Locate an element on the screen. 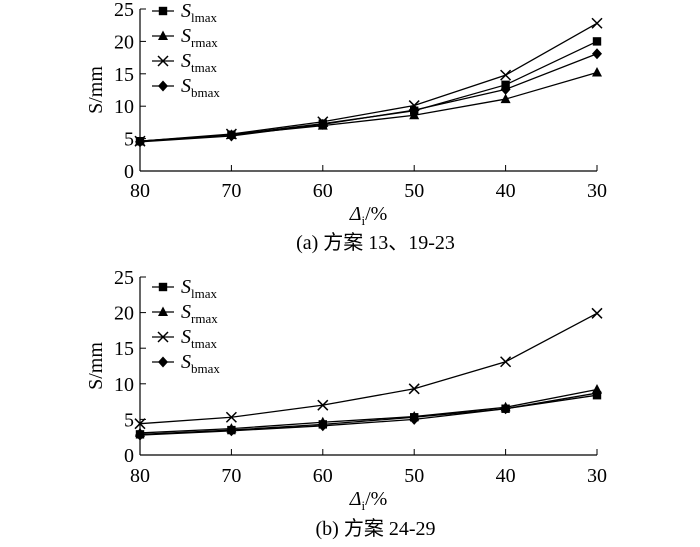 This screenshot has width=700, height=547. panel-caption: (b) 方案 24-29 is located at coordinates (376, 528).